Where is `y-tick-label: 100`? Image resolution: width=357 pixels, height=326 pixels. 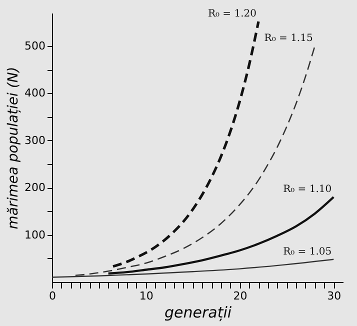
y-tick-label: 100 is located at coordinates (35, 235).